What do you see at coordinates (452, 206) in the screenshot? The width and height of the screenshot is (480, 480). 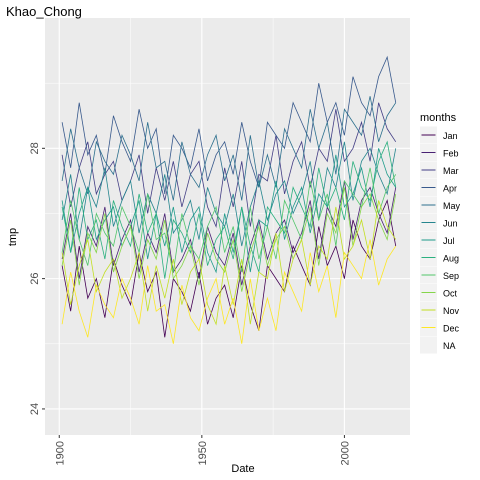 I see `legend-label: May` at bounding box center [452, 206].